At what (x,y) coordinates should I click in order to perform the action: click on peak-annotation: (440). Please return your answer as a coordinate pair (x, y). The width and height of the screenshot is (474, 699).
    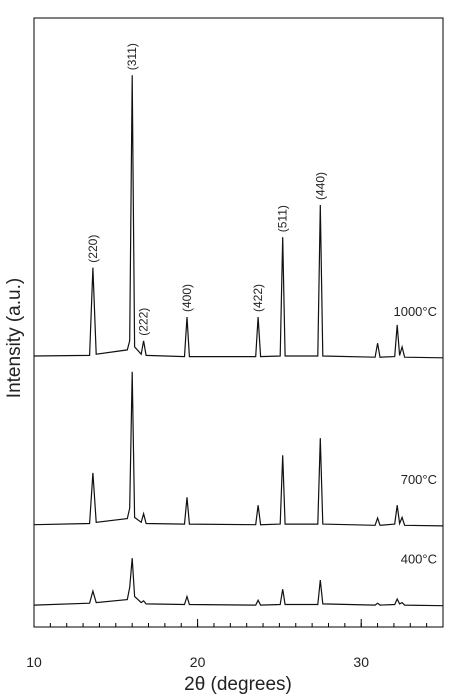
    Looking at the image, I should click on (320, 186).